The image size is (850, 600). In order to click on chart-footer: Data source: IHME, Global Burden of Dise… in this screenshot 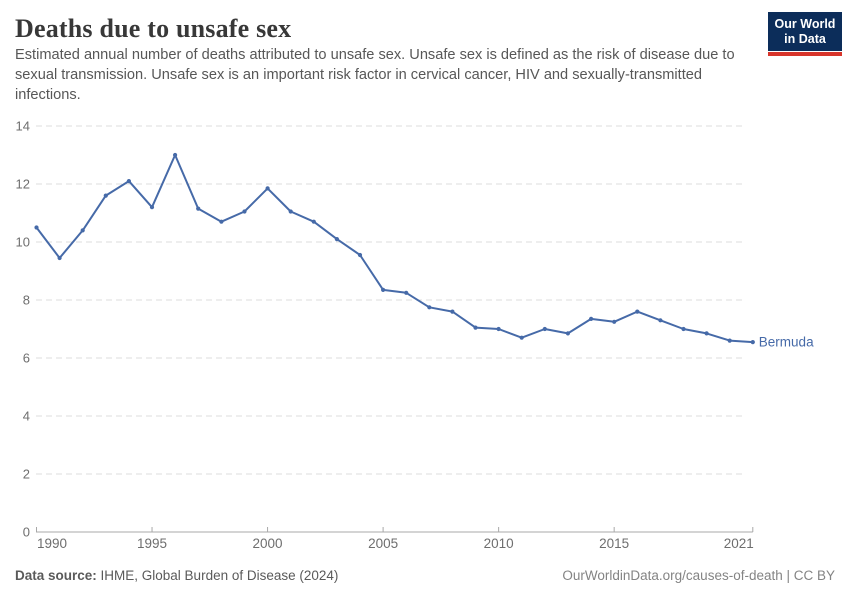, I will do `click(425, 575)`.